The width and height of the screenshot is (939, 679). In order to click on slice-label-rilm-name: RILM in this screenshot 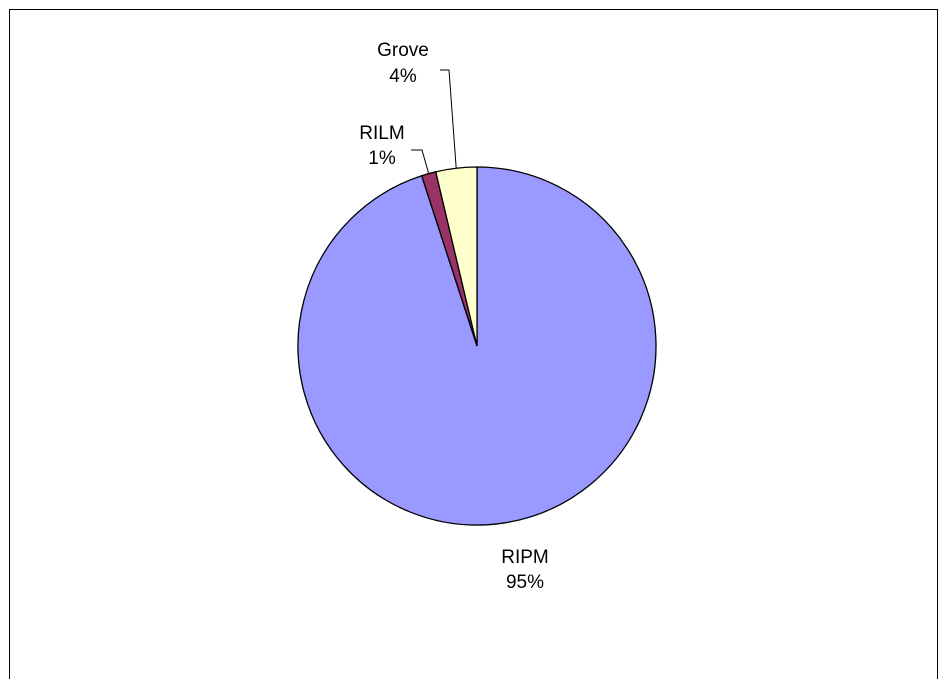, I will do `click(381, 133)`.